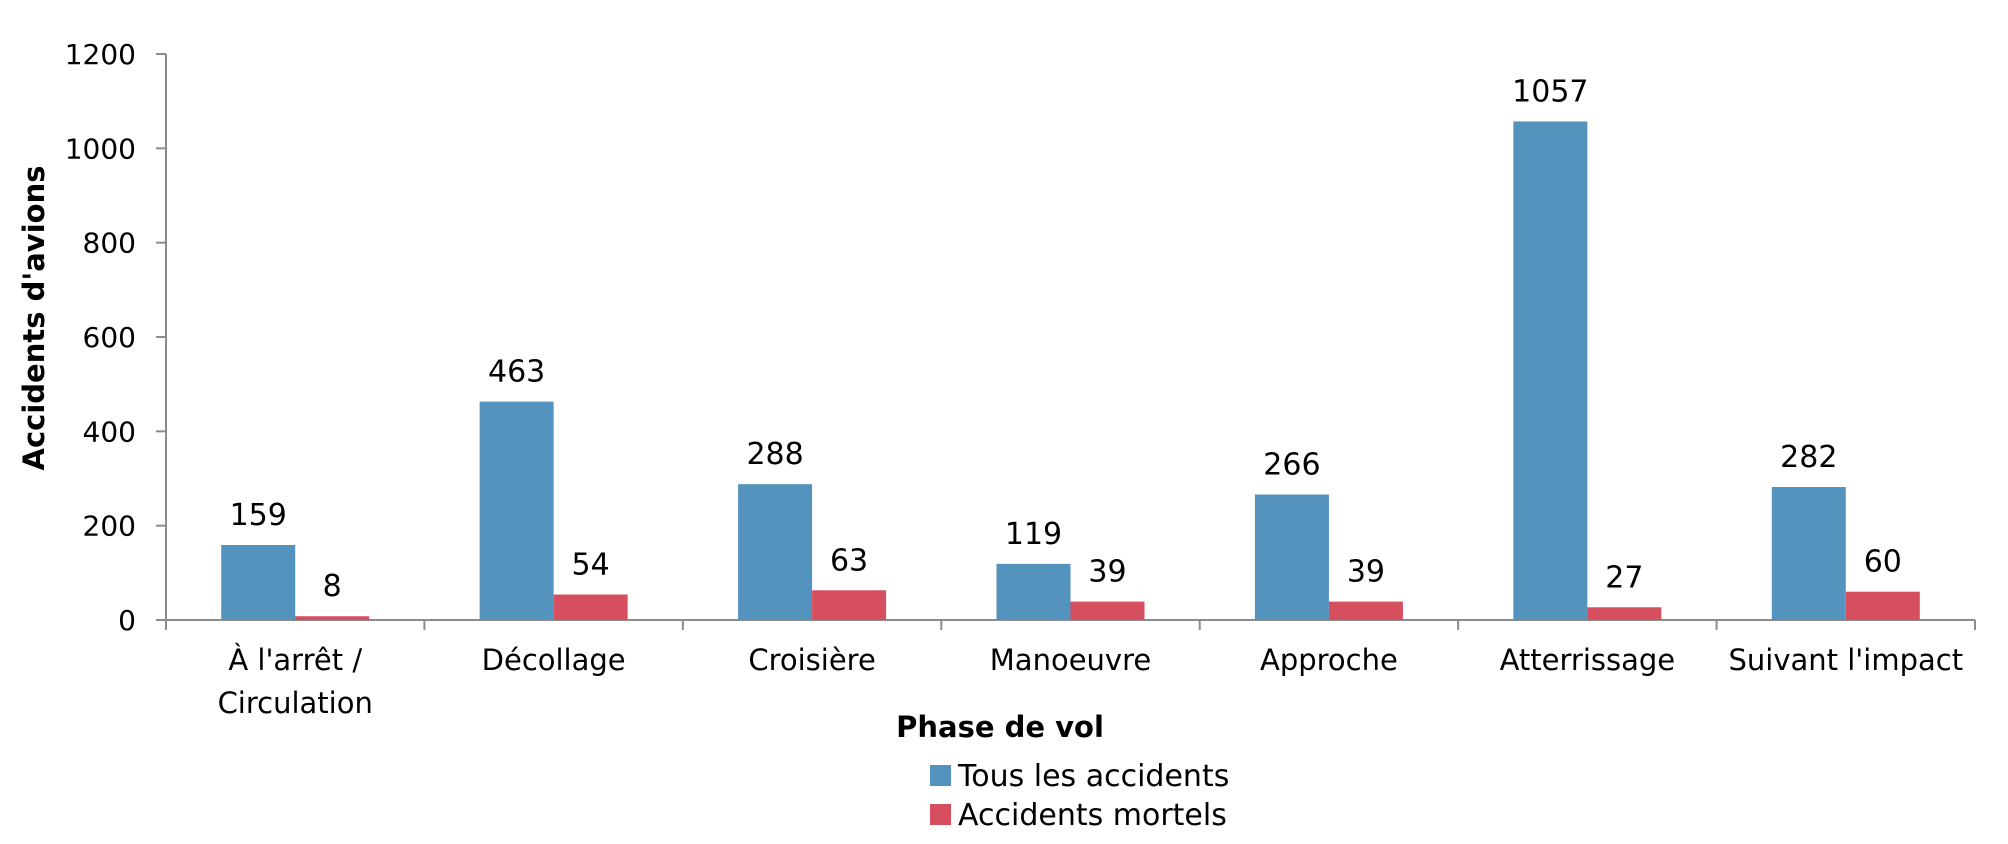 This screenshot has width=2008, height=844. I want to click on x-axis-title: Phase de vol, so click(1000, 727).